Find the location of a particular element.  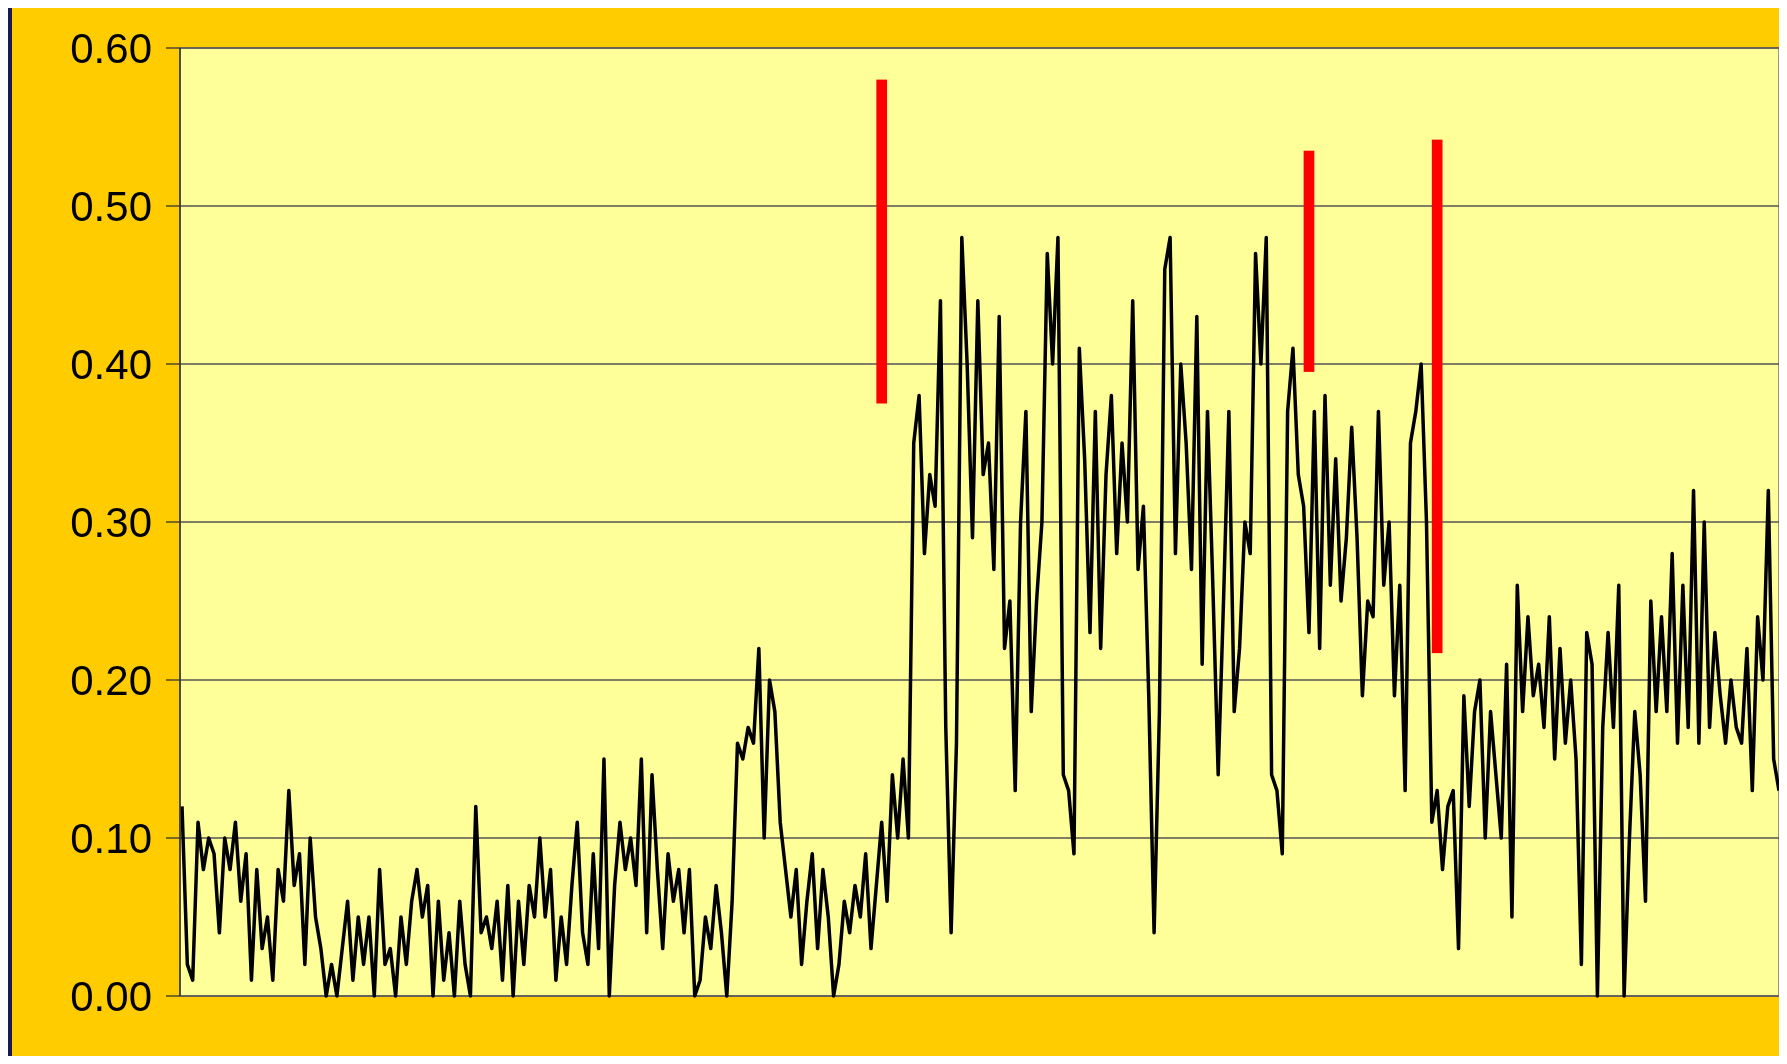

y-tick-label: 0.60 is located at coordinates (111, 48).